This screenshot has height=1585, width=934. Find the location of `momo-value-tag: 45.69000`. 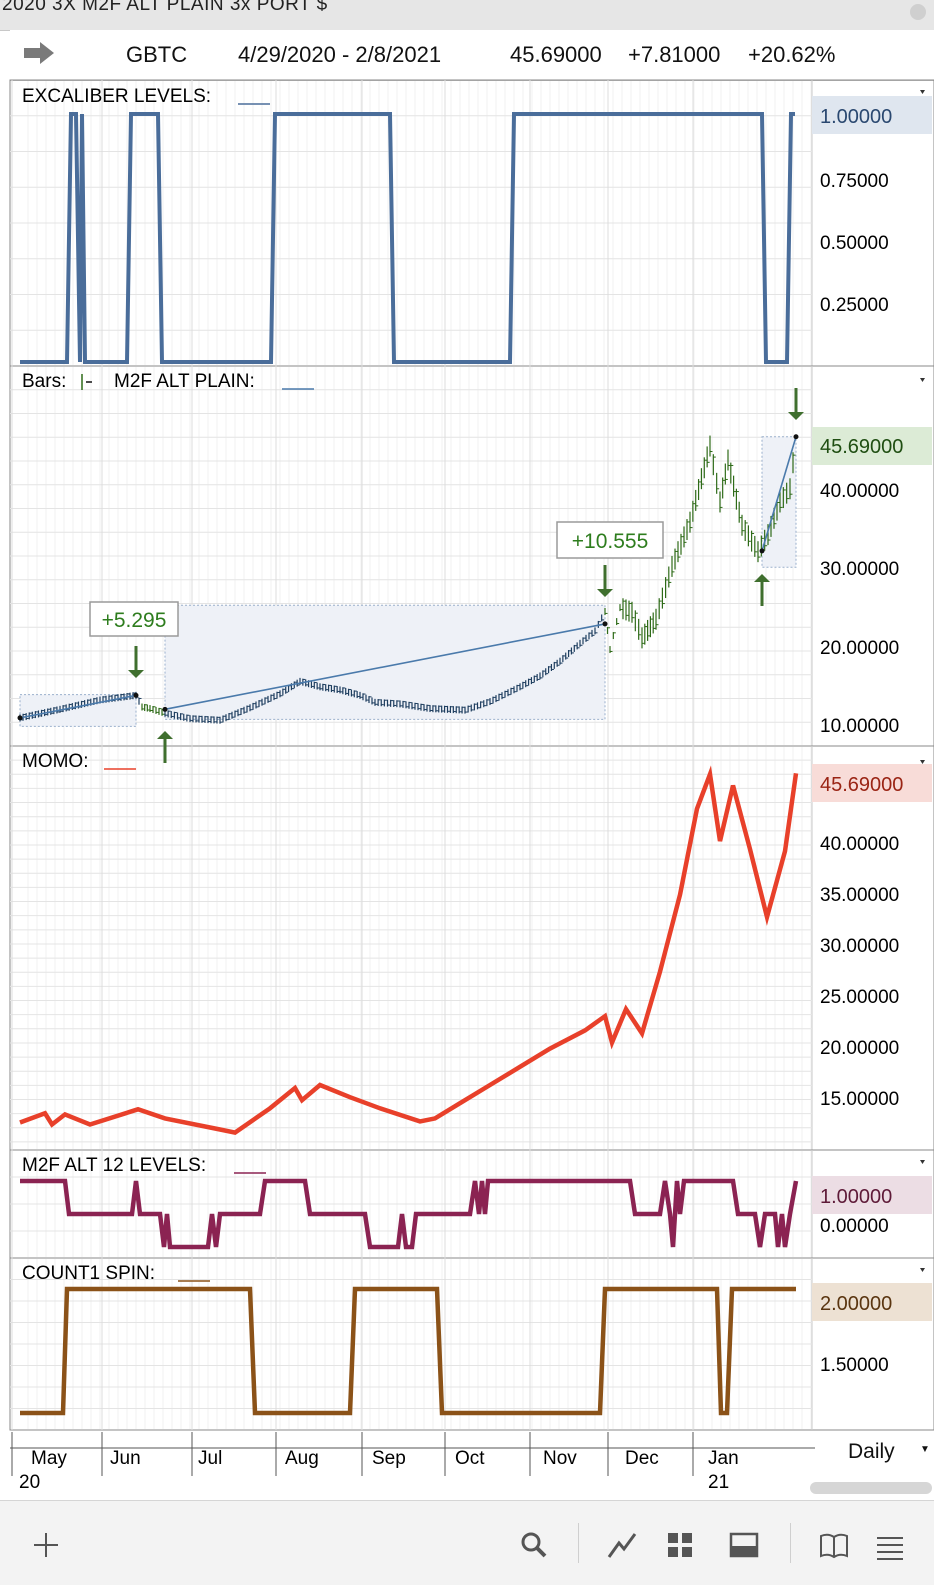

momo-value-tag: 45.69000 is located at coordinates (861, 785).